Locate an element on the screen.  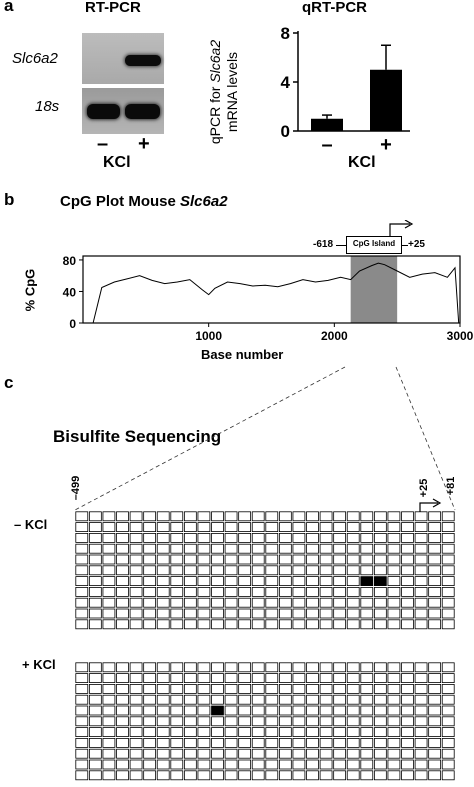
panel-b-letter: b is located at coordinates (9, 199).